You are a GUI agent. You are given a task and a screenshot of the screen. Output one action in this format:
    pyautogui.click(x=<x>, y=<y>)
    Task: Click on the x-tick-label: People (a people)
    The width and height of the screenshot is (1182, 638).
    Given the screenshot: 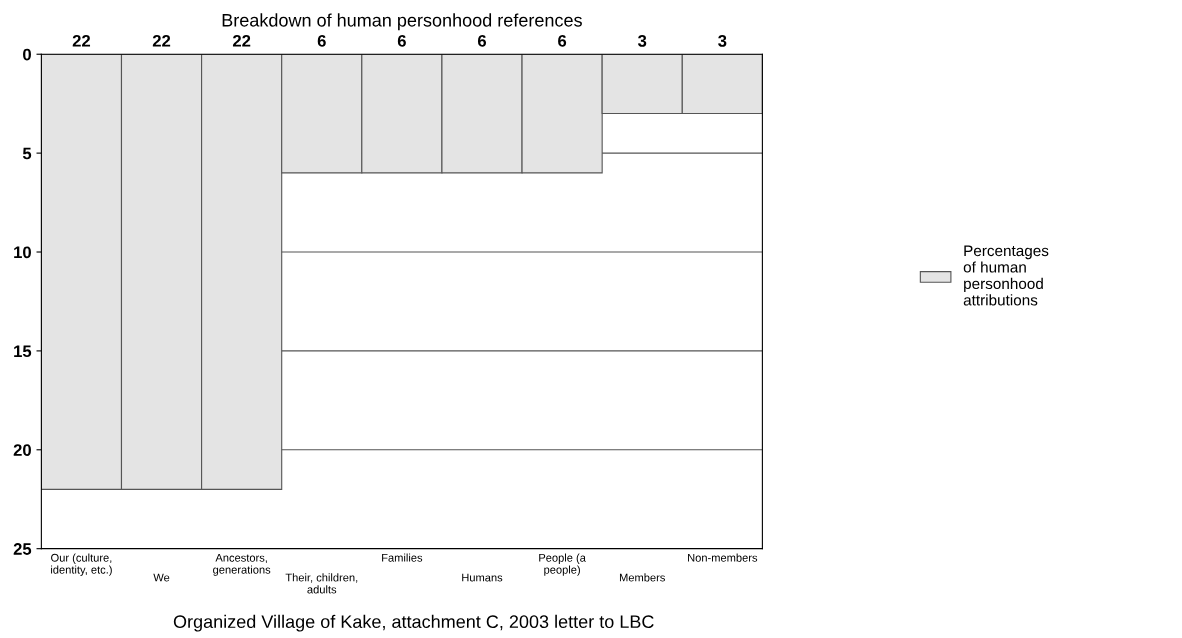 What is the action you would take?
    pyautogui.click(x=562, y=564)
    